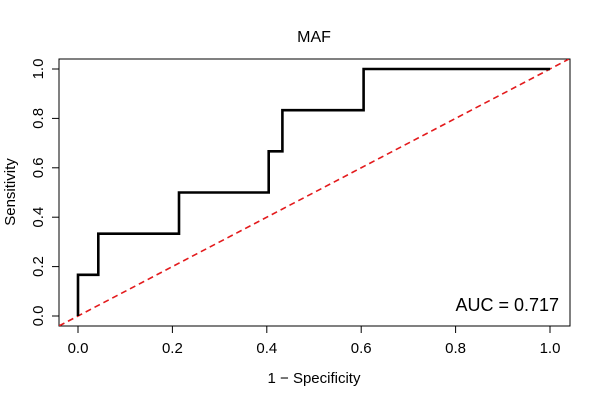  What do you see at coordinates (38, 266) in the screenshot?
I see `y-tick-label: 0.2` at bounding box center [38, 266].